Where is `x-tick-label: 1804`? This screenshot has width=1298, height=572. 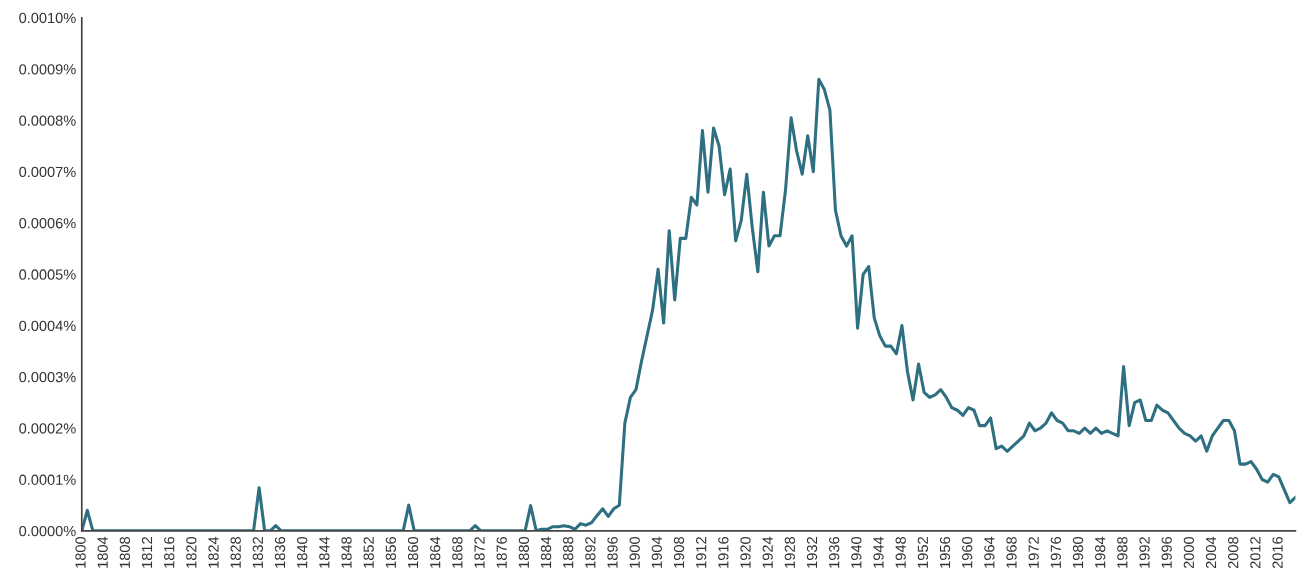 x-tick-label: 1804 is located at coordinates (102, 552).